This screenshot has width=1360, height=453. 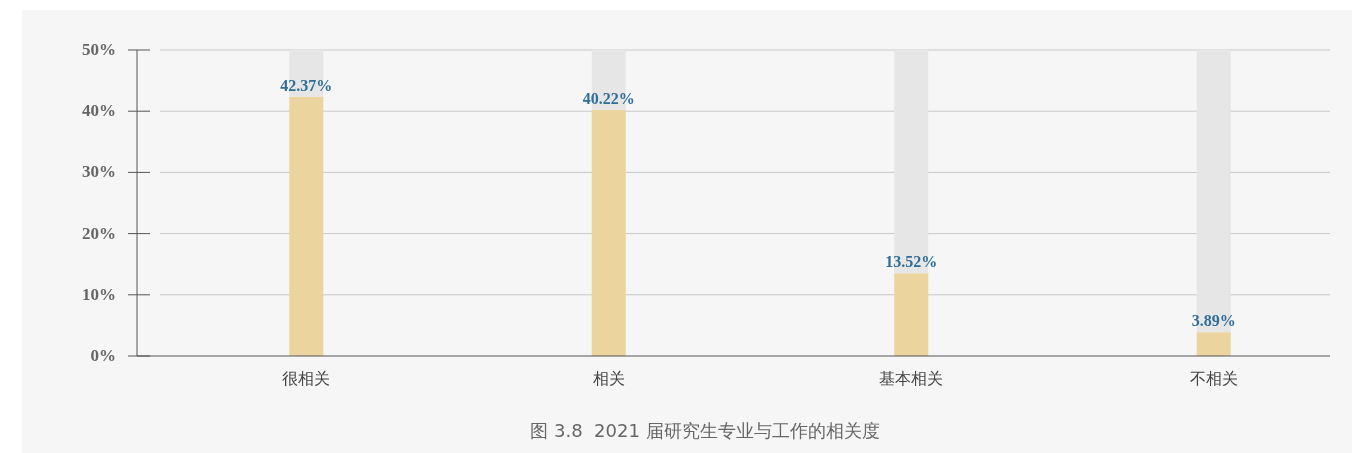 What do you see at coordinates (99, 111) in the screenshot?
I see `y-tick-label: 40%` at bounding box center [99, 111].